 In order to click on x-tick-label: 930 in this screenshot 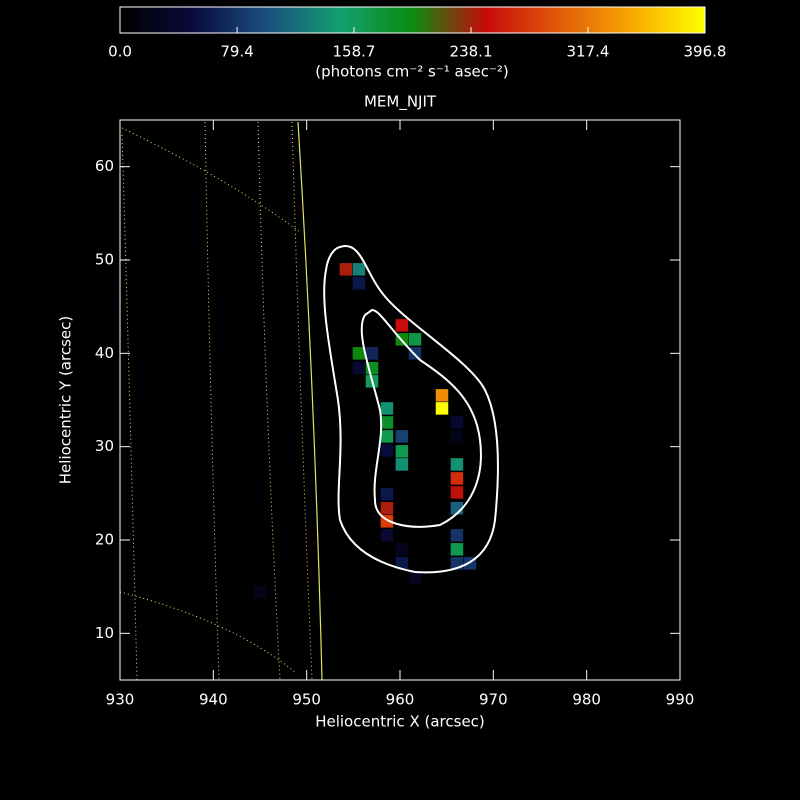, I will do `click(120, 700)`.